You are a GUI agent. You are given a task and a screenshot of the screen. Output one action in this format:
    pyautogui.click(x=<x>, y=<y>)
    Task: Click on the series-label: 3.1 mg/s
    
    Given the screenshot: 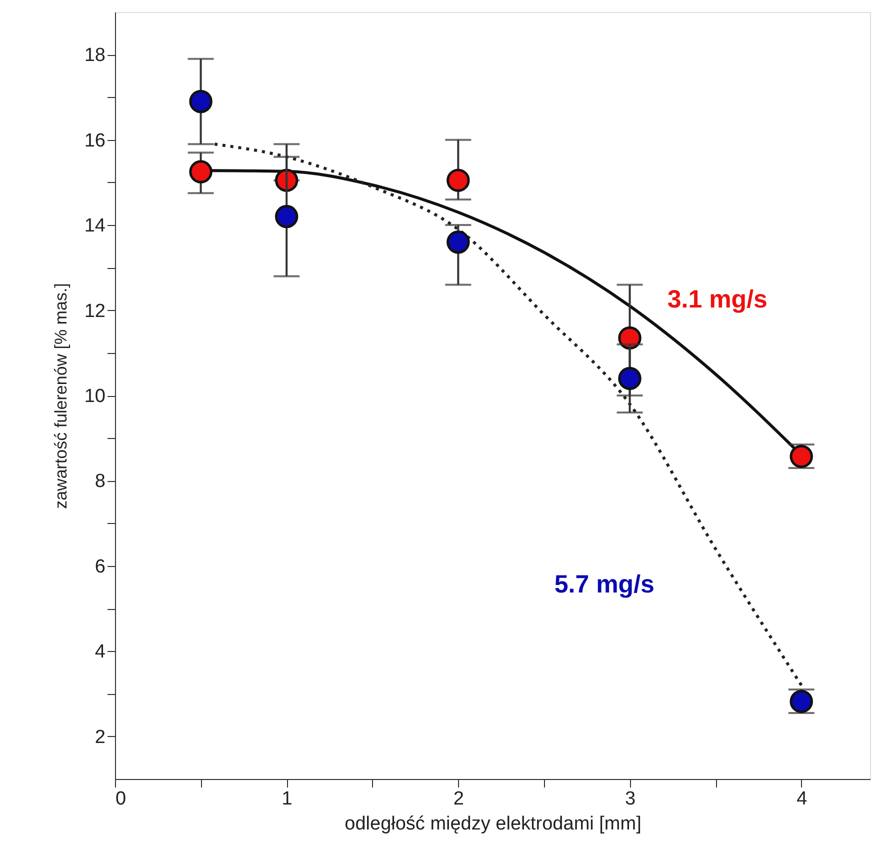 What is the action you would take?
    pyautogui.click(x=717, y=299)
    